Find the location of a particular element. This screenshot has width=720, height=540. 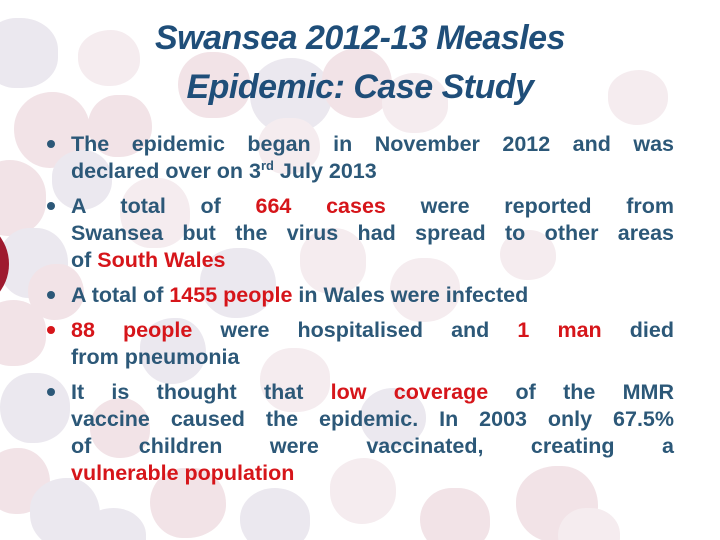

highlighted-text: 88 people is located at coordinates (132, 330).